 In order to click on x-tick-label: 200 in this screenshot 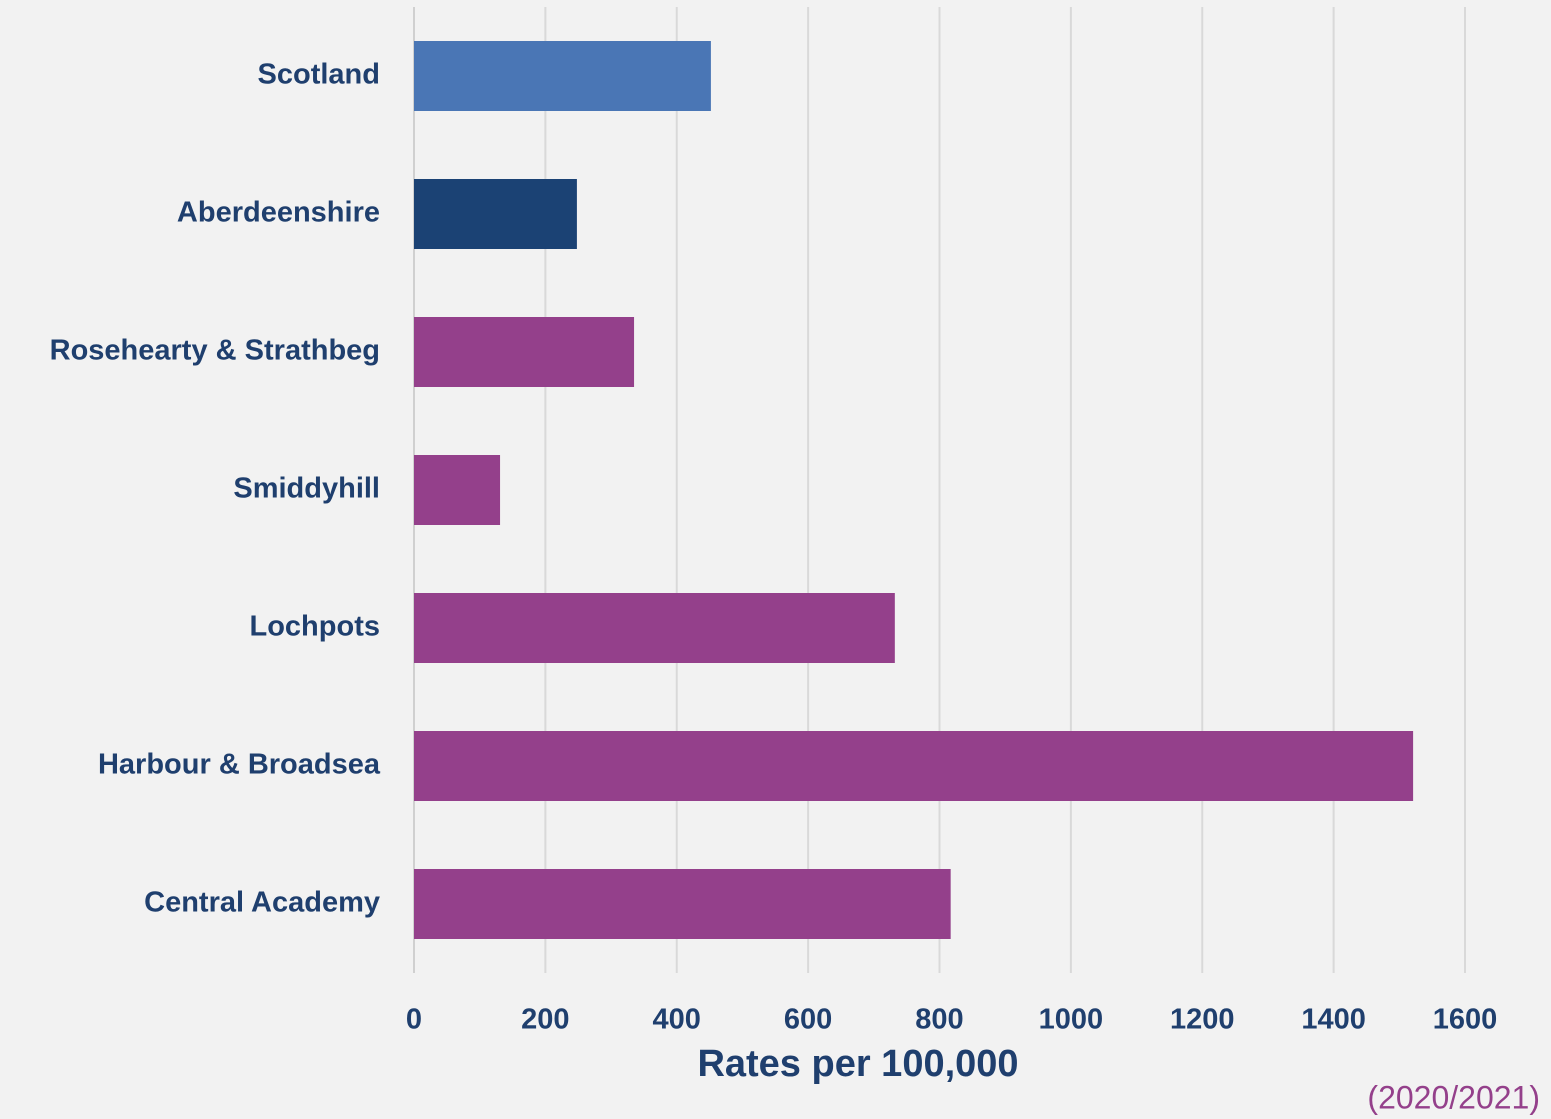, I will do `click(545, 1020)`.